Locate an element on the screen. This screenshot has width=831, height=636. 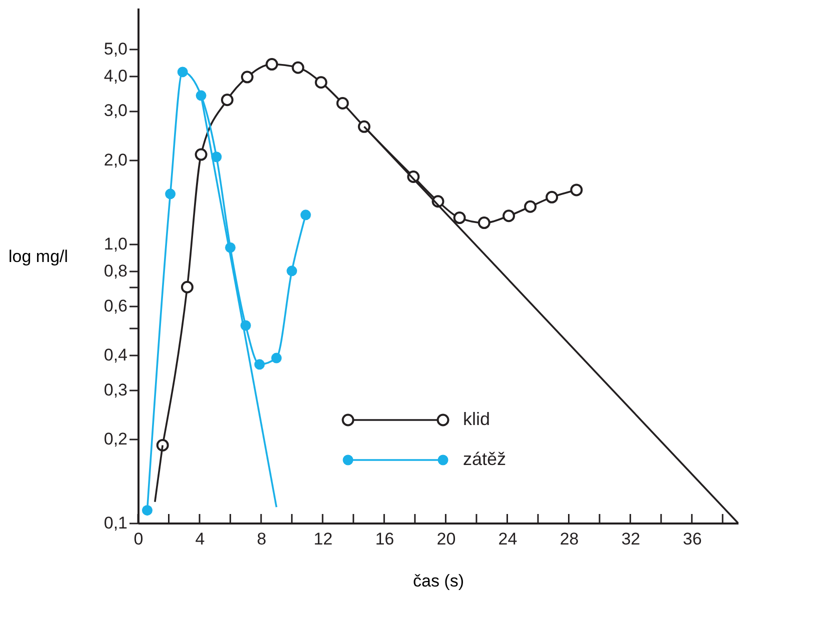
x-tick-label: 4 is located at coordinates (200, 539).